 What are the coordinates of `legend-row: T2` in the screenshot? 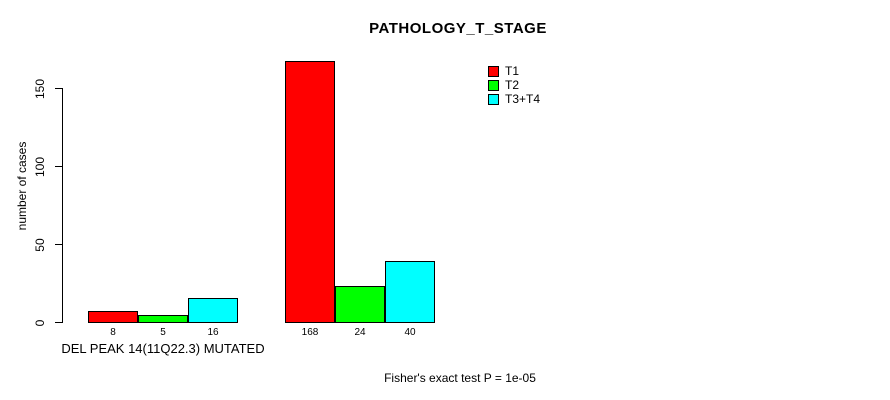 It's located at (514, 85).